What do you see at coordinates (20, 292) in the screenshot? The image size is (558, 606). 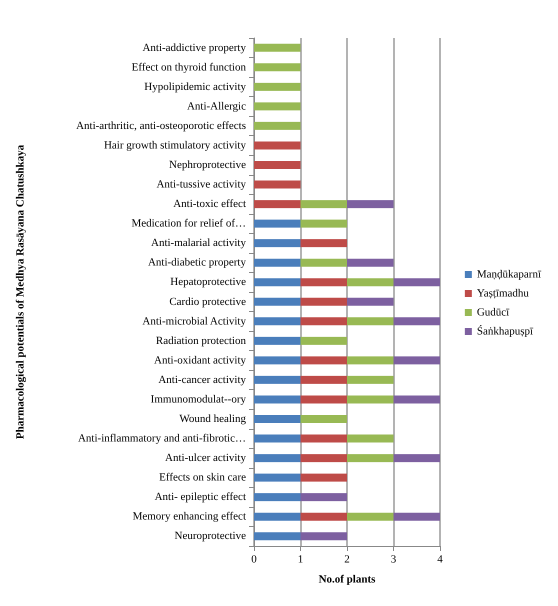 I see `y-axis-title: Pharmacological potentials of Medhya Rasāyana Chatushkaya` at bounding box center [20, 292].